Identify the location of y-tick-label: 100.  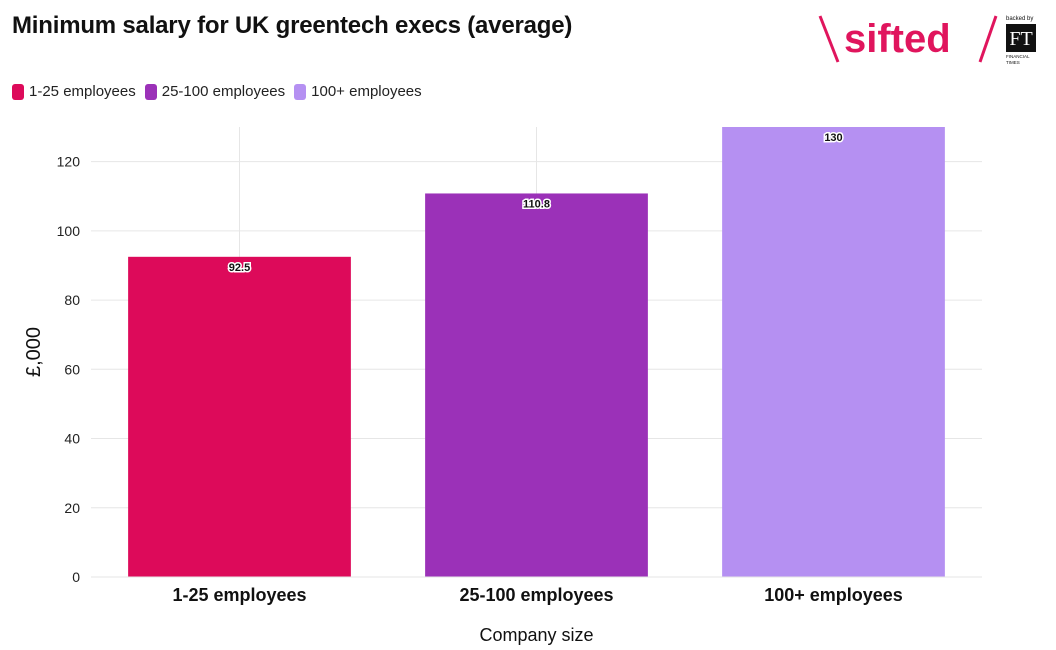
(69, 231).